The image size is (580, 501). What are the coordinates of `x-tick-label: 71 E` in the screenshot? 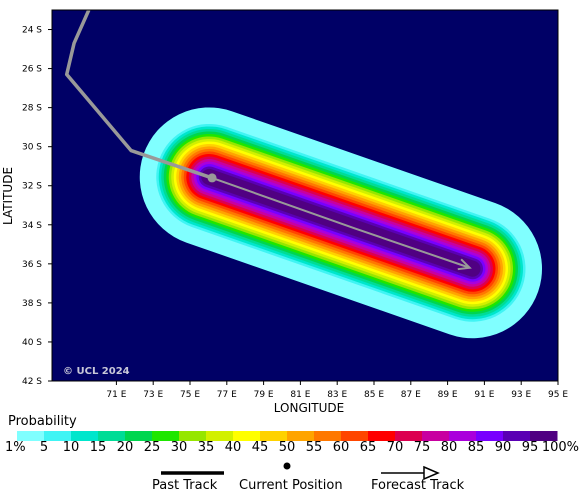 It's located at (116, 395).